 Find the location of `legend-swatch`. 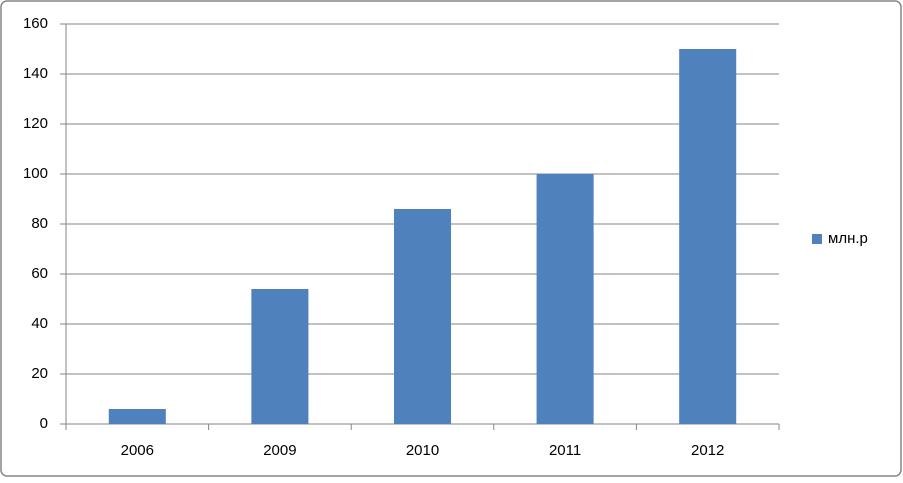

legend-swatch is located at coordinates (817, 239).